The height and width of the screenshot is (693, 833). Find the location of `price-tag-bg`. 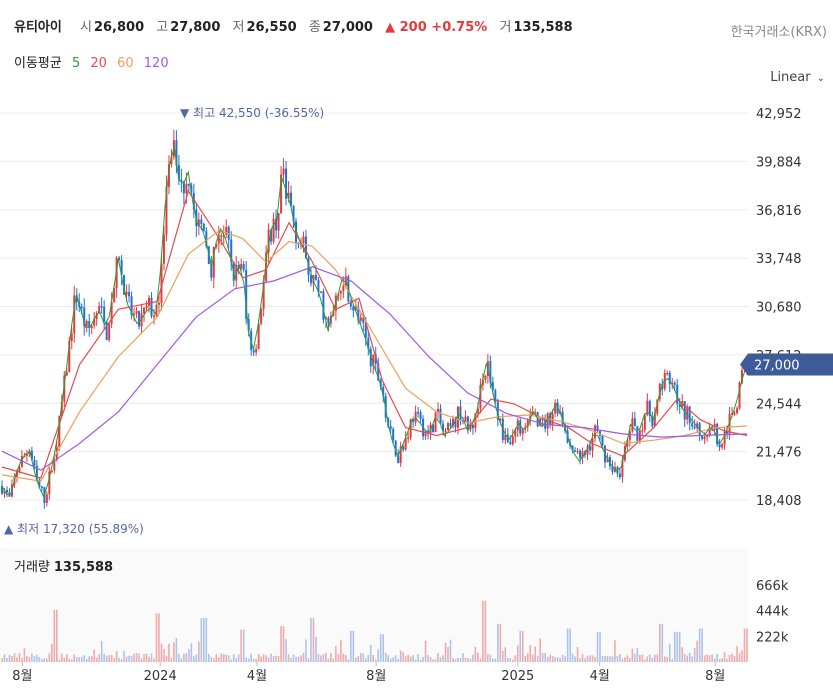

price-tag-bg is located at coordinates (786, 364).